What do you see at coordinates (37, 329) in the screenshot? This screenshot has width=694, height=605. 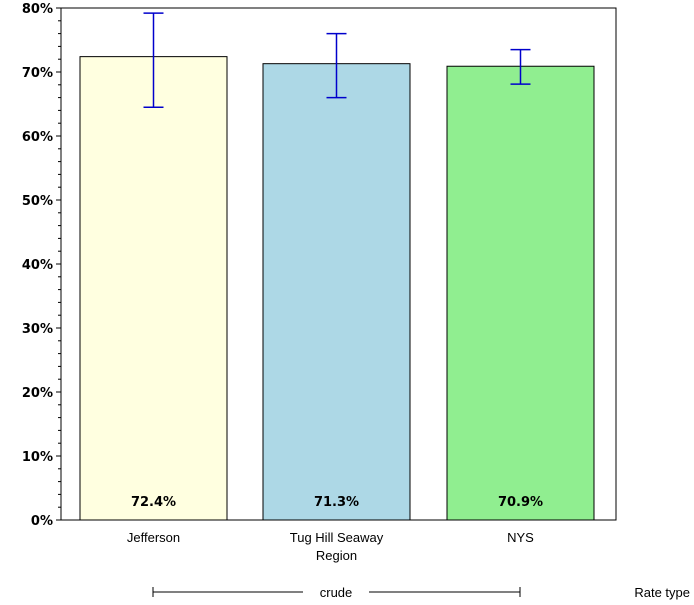 I see `y-tick-label: 30%` at bounding box center [37, 329].